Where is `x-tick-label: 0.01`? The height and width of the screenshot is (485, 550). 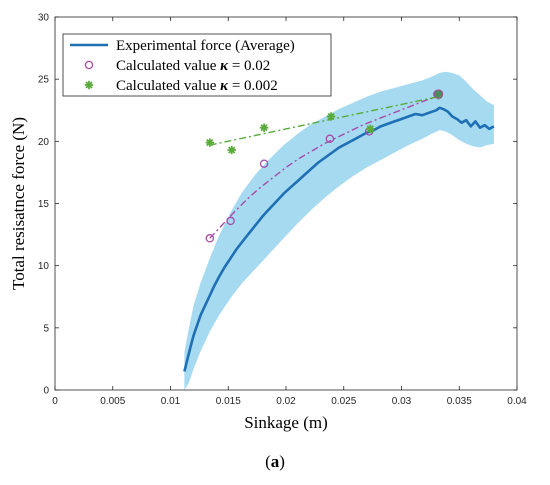 x-tick-label: 0.01 is located at coordinates (171, 401).